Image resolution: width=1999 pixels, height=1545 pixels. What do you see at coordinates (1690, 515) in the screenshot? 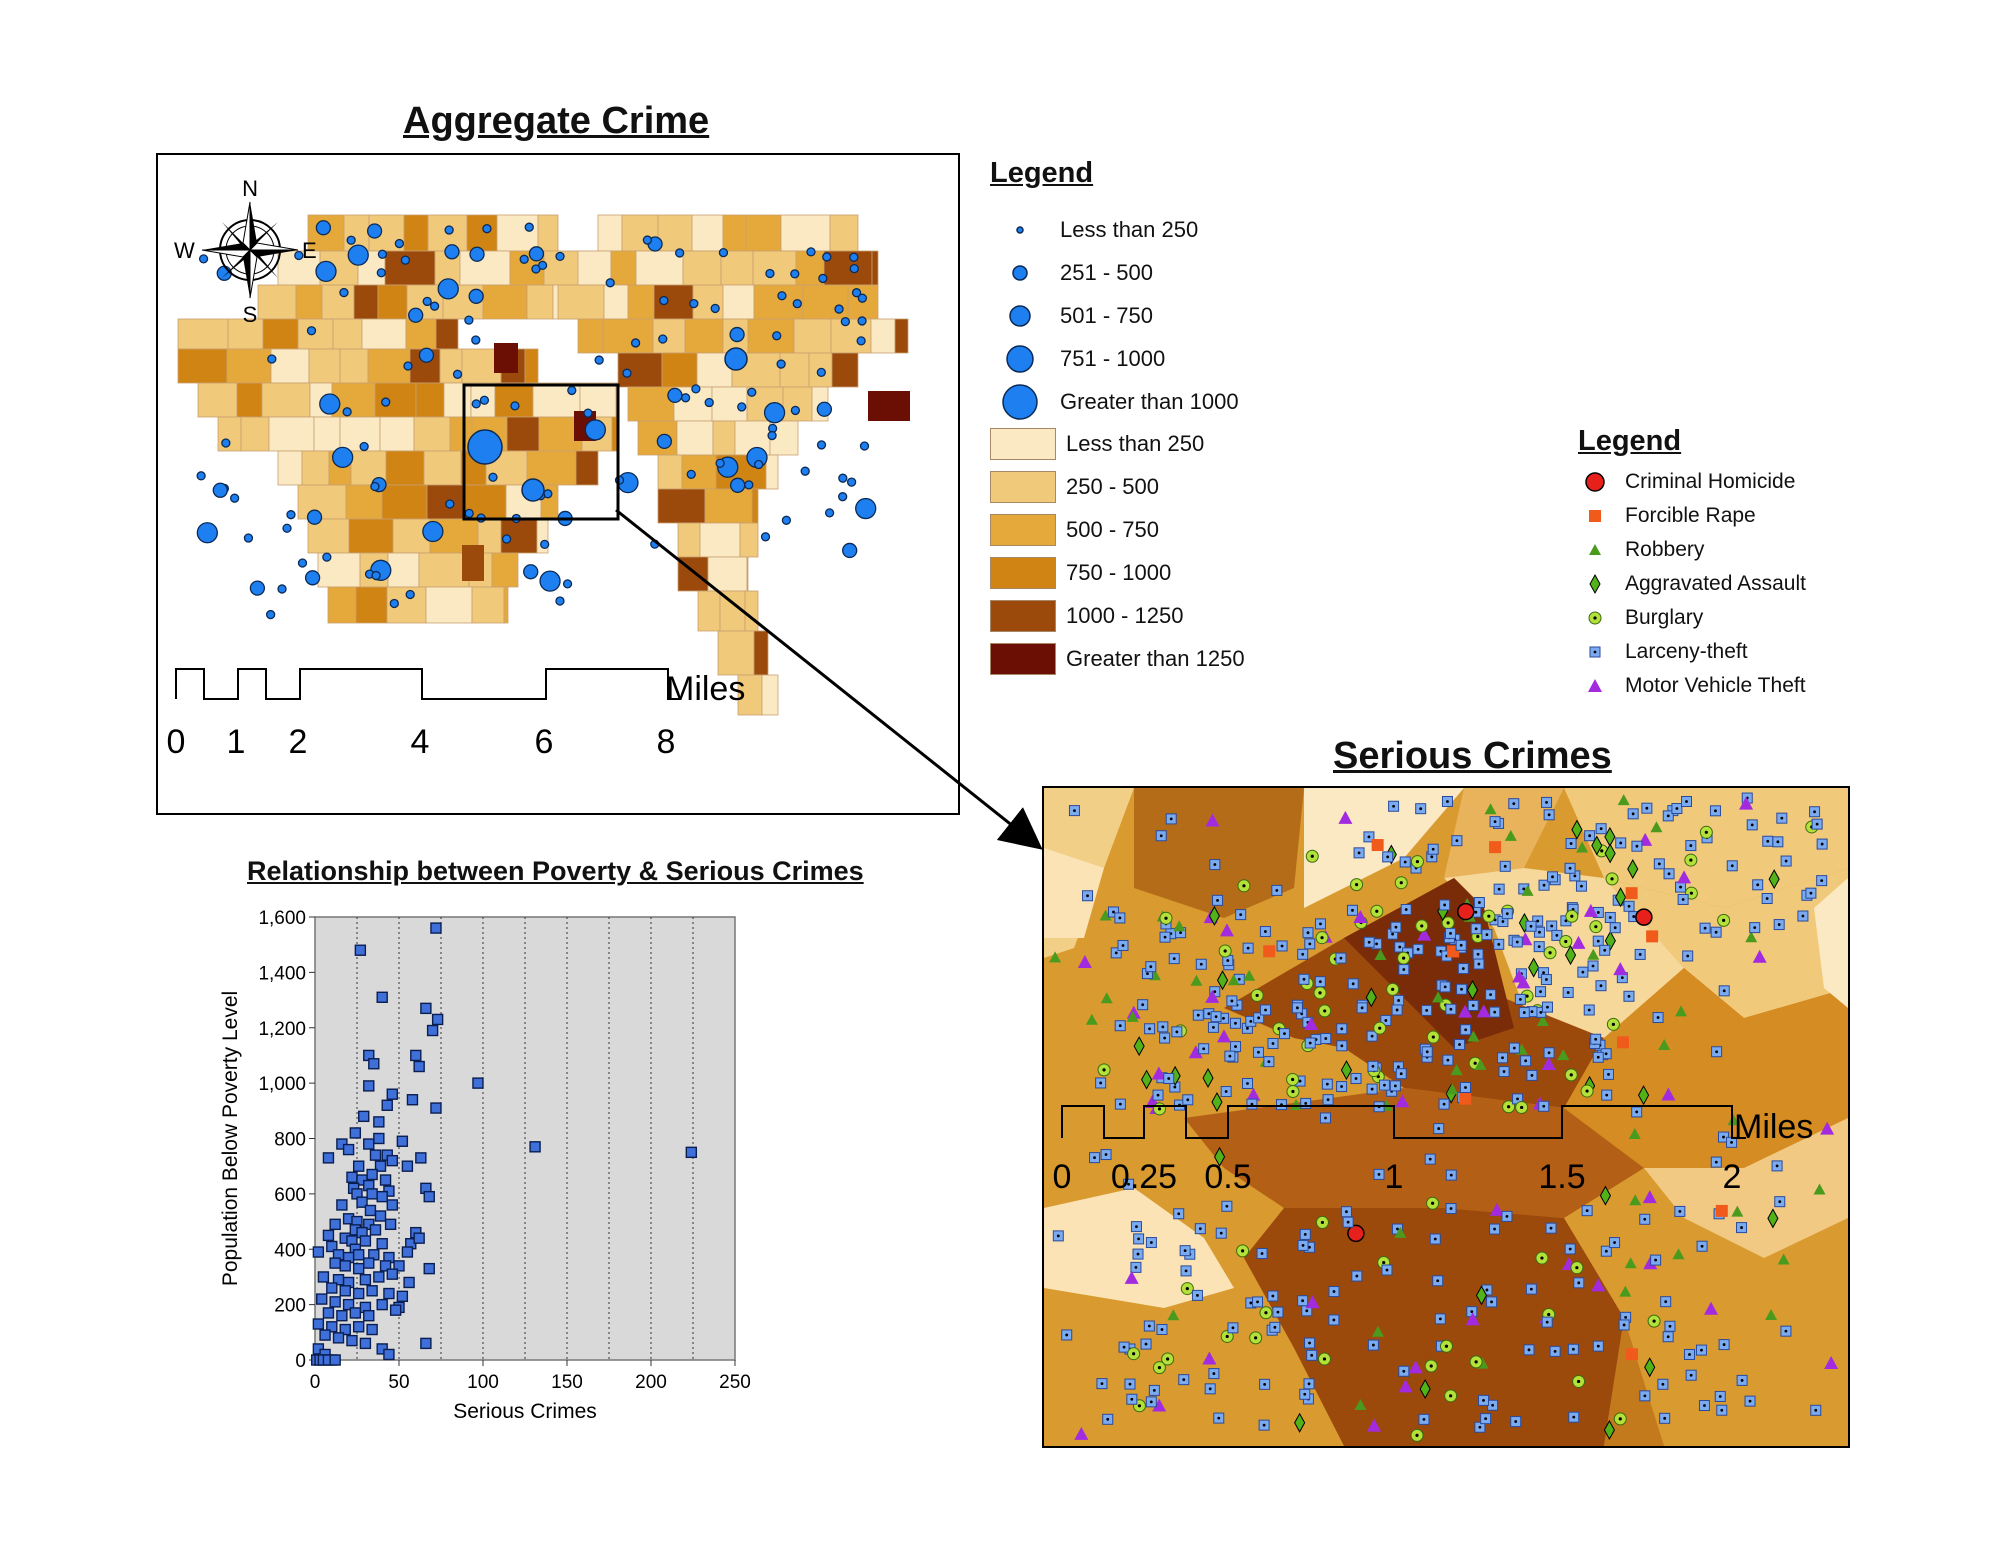
I see `legend-label: Forcible Rape` at bounding box center [1690, 515].